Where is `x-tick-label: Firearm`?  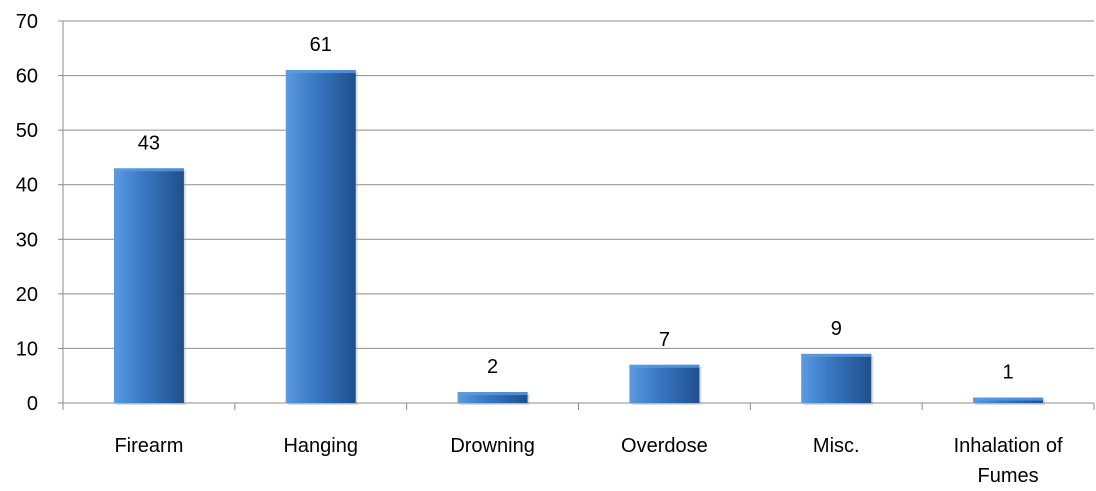
x-tick-label: Firearm is located at coordinates (148, 446).